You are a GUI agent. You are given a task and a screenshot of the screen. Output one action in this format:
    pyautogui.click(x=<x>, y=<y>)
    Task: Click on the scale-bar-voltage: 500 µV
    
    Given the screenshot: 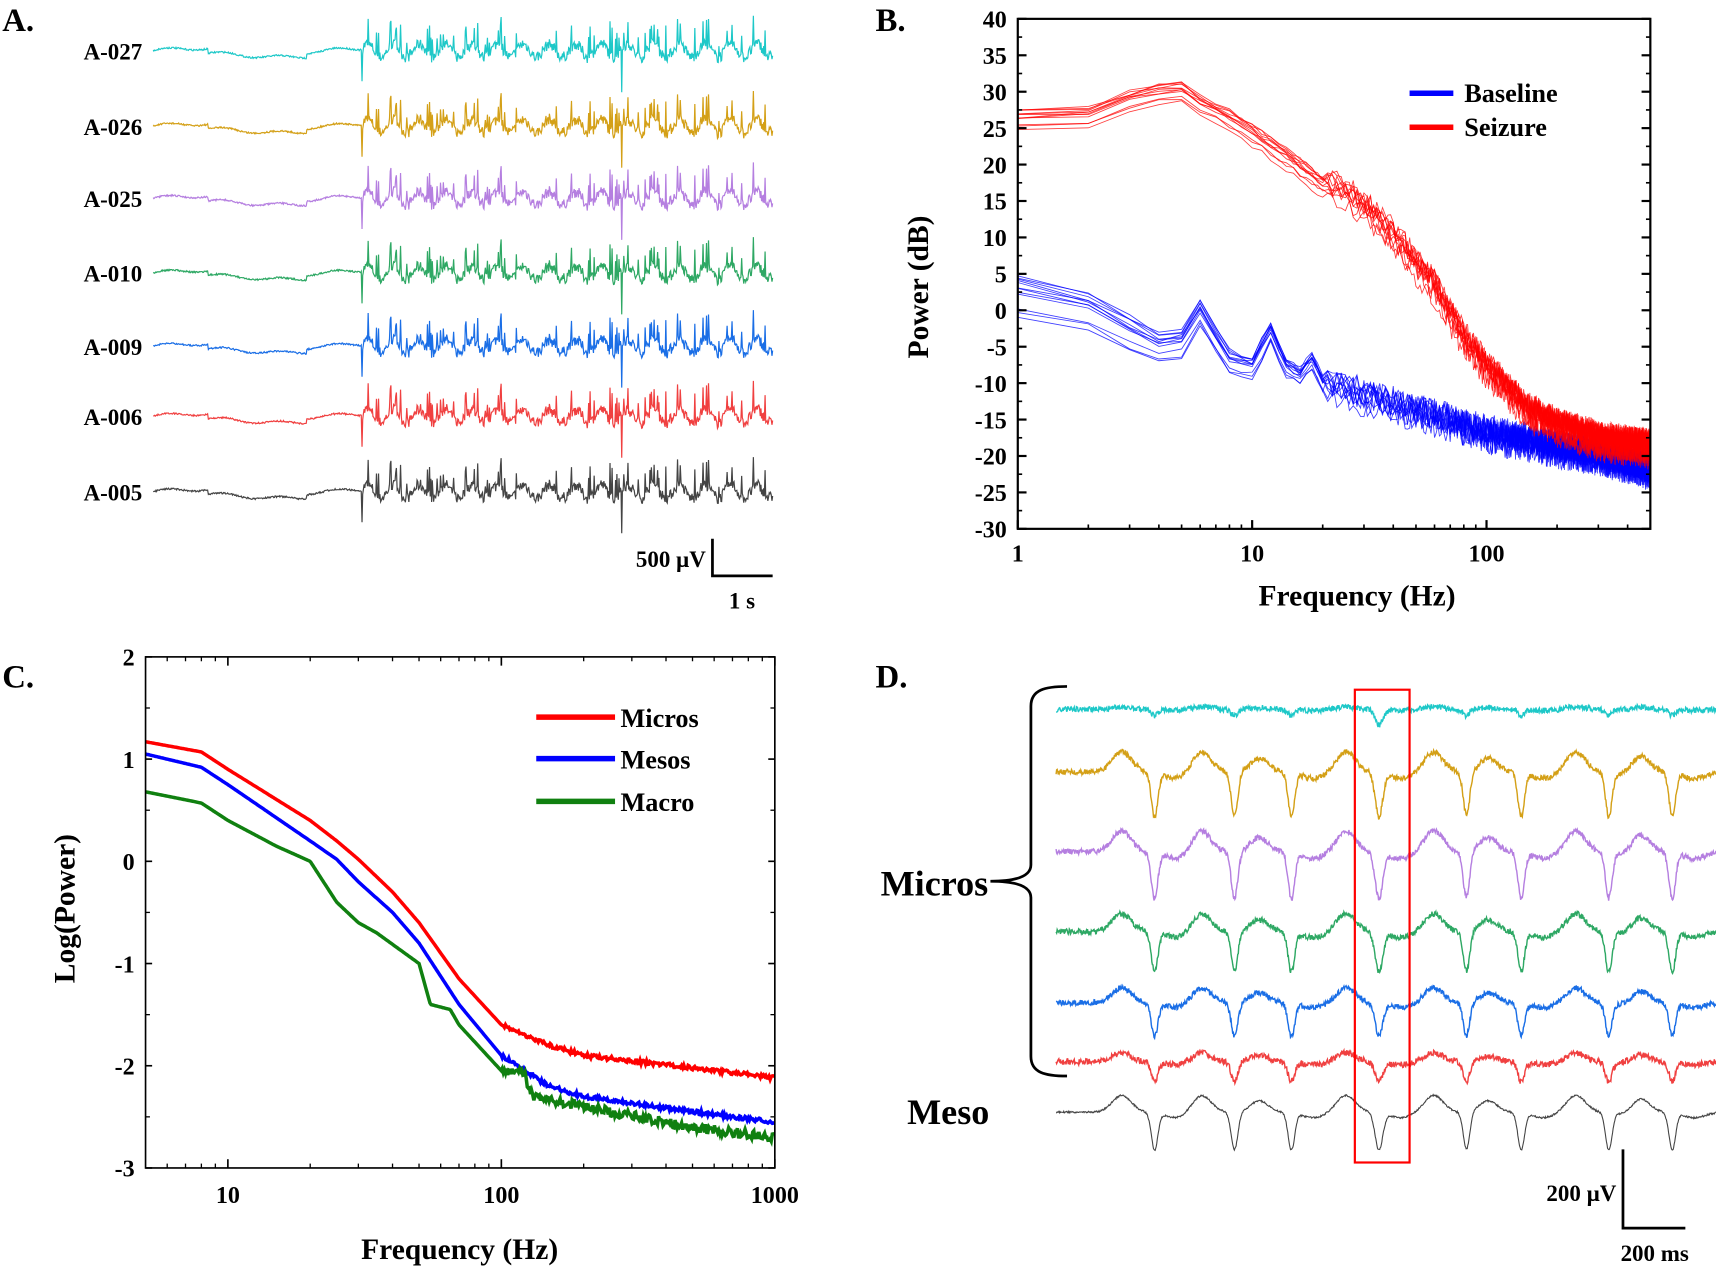 What is the action you would take?
    pyautogui.click(x=671, y=559)
    